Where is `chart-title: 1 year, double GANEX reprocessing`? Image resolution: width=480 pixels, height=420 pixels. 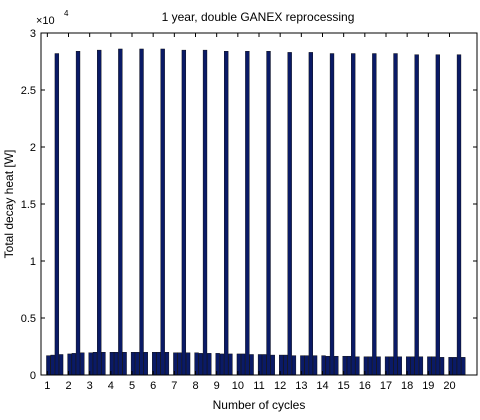
chart-title: 1 year, double GANEX reprocessing is located at coordinates (258, 17).